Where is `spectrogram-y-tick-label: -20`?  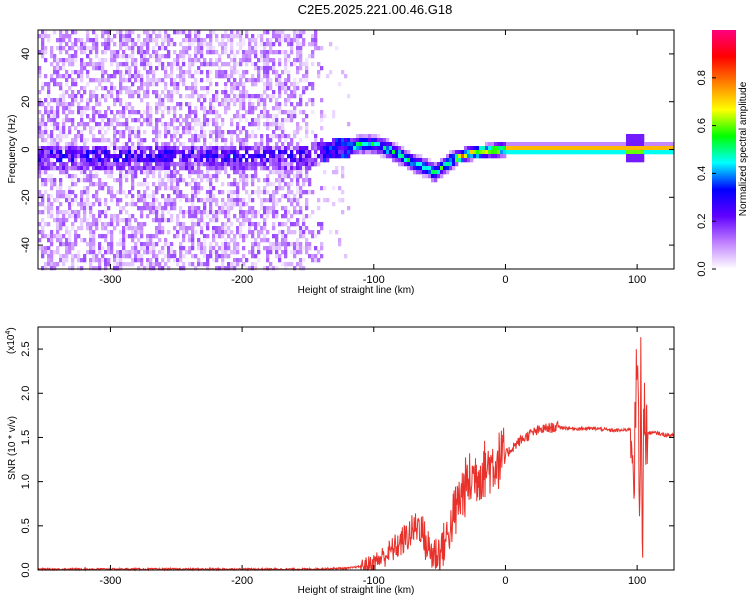
spectrogram-y-tick-label: -20 is located at coordinates (26, 197).